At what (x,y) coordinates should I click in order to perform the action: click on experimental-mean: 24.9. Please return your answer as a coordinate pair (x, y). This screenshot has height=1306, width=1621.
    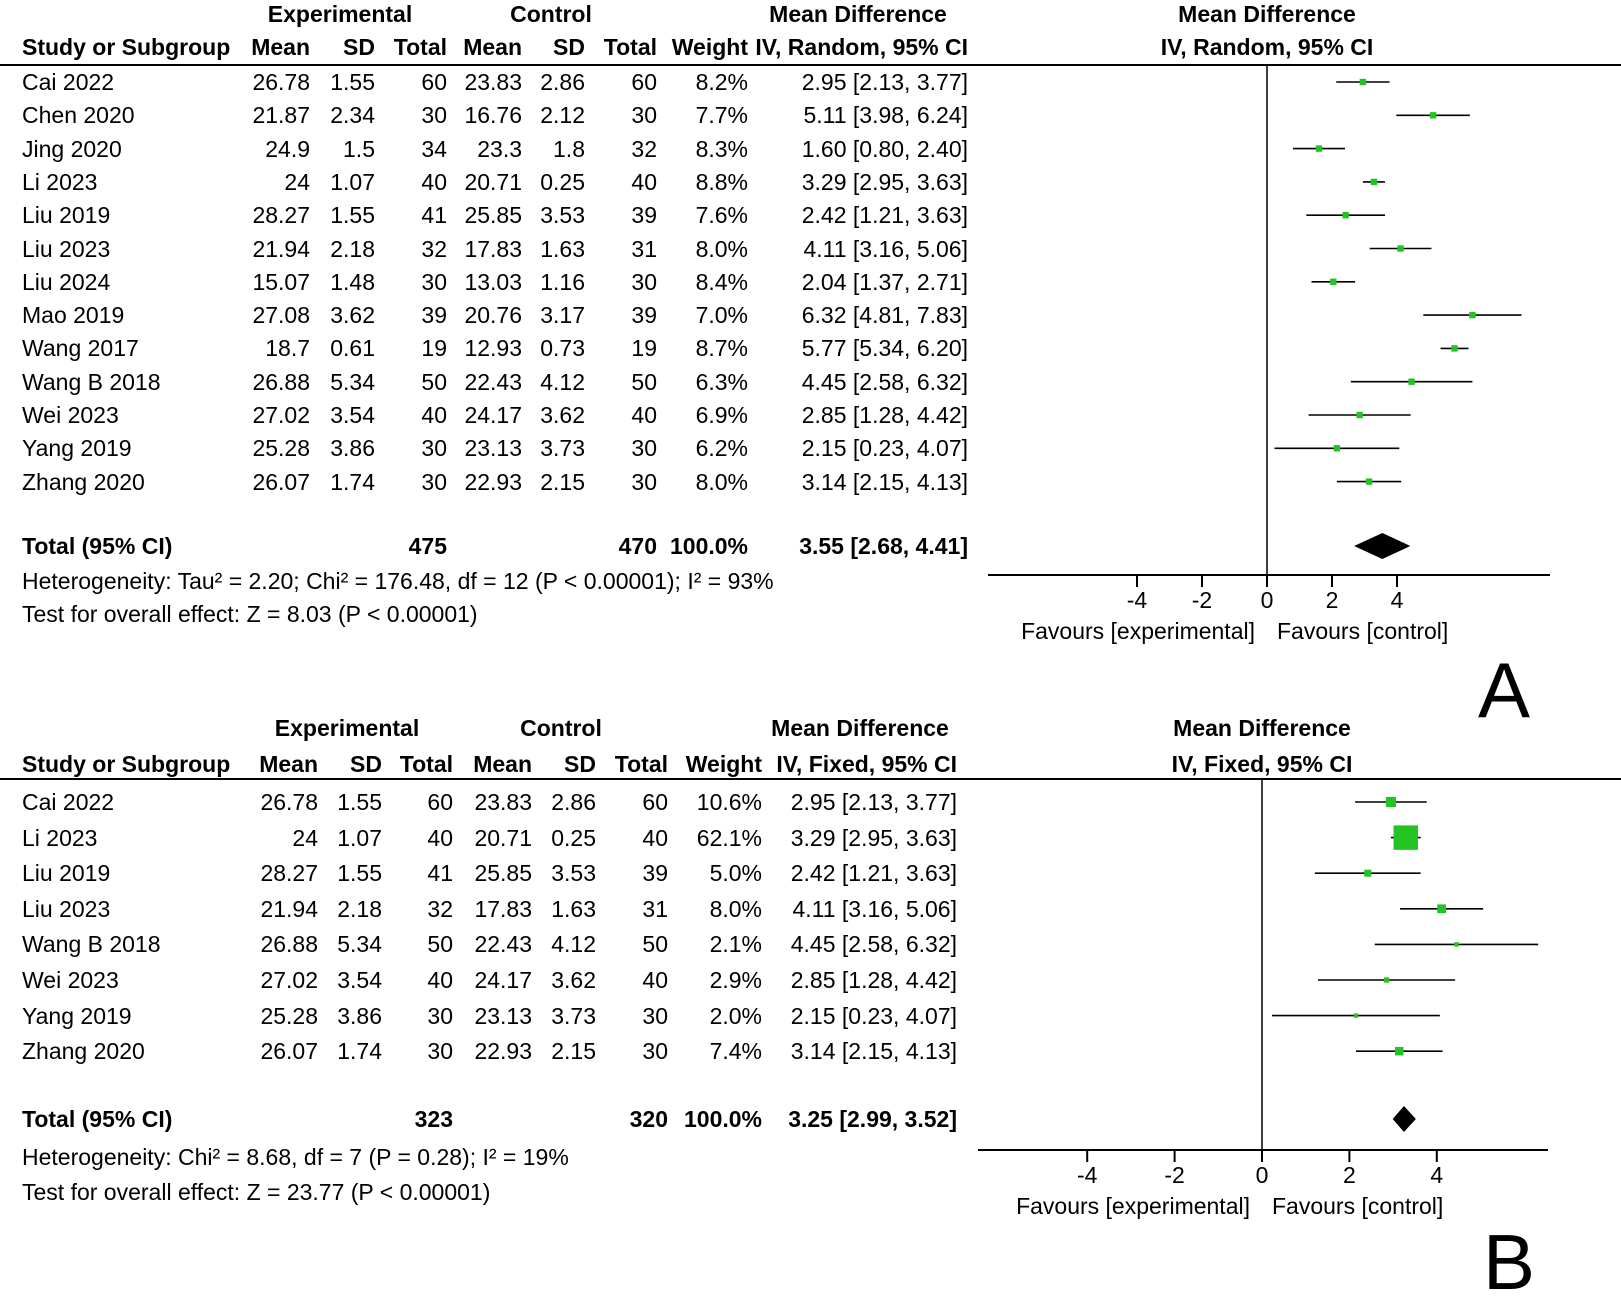
    Looking at the image, I should click on (287, 148).